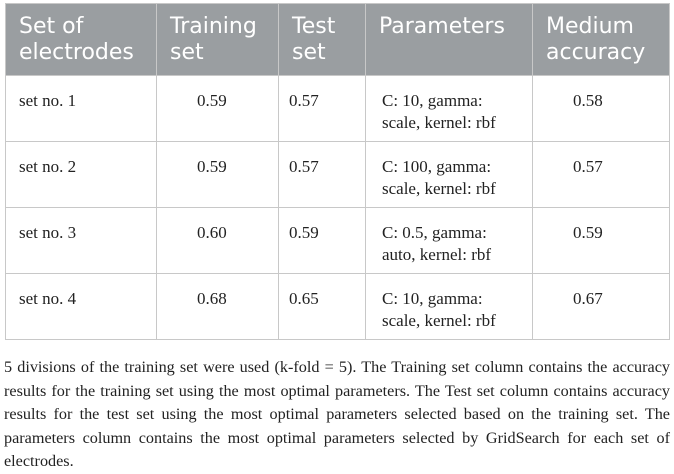  What do you see at coordinates (449, 174) in the screenshot?
I see `cell-parameters: C: 100, gamma: scale, kernel: rbf` at bounding box center [449, 174].